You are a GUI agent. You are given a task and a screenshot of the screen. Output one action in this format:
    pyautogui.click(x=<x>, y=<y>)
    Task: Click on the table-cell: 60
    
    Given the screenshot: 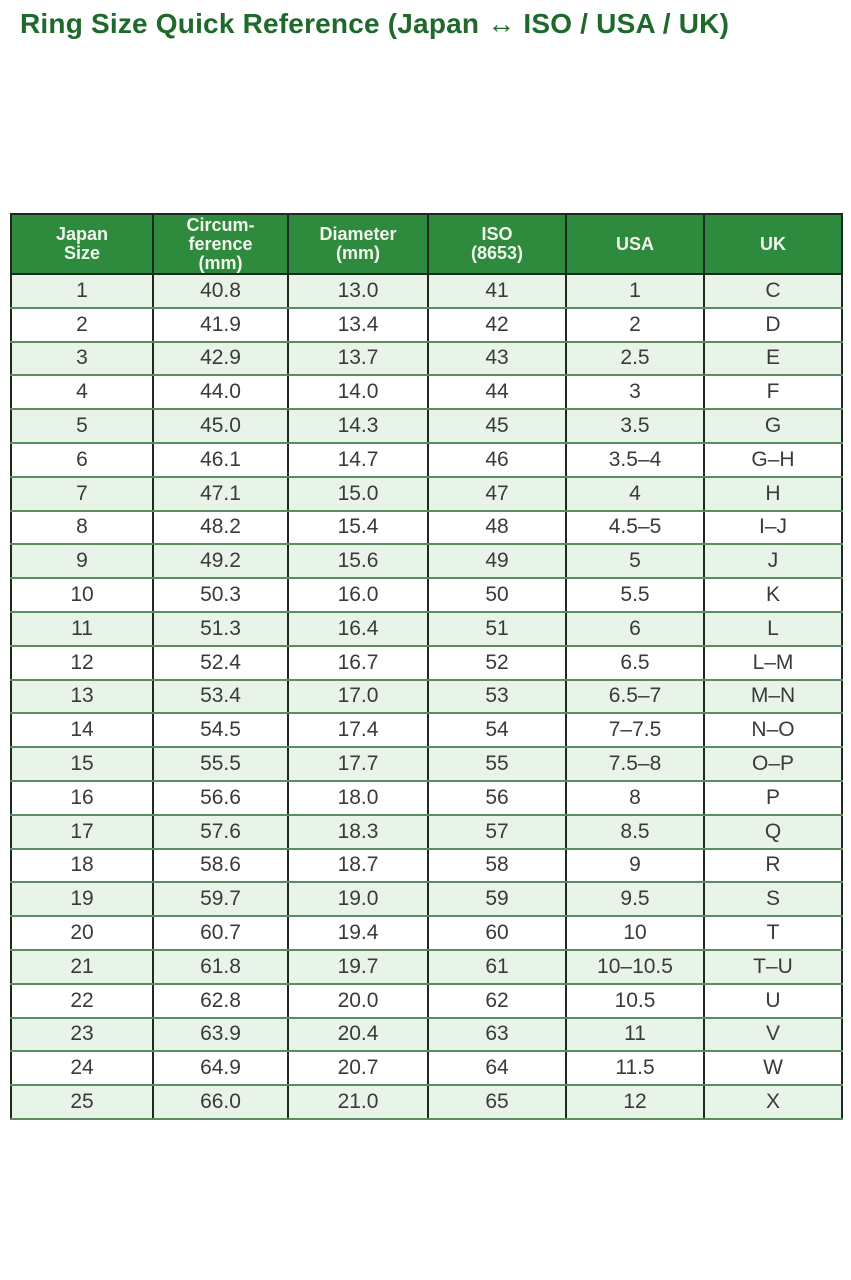 What is the action you would take?
    pyautogui.click(x=497, y=933)
    